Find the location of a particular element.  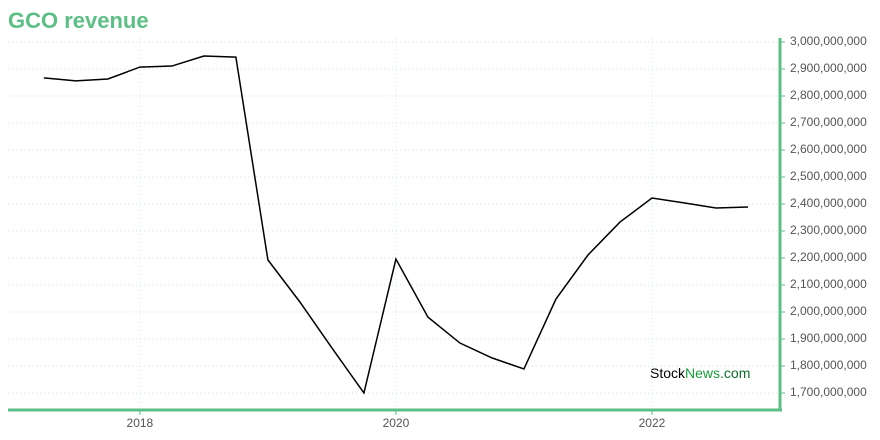

y-tick-label: 2,400,000,000 is located at coordinates (828, 203).